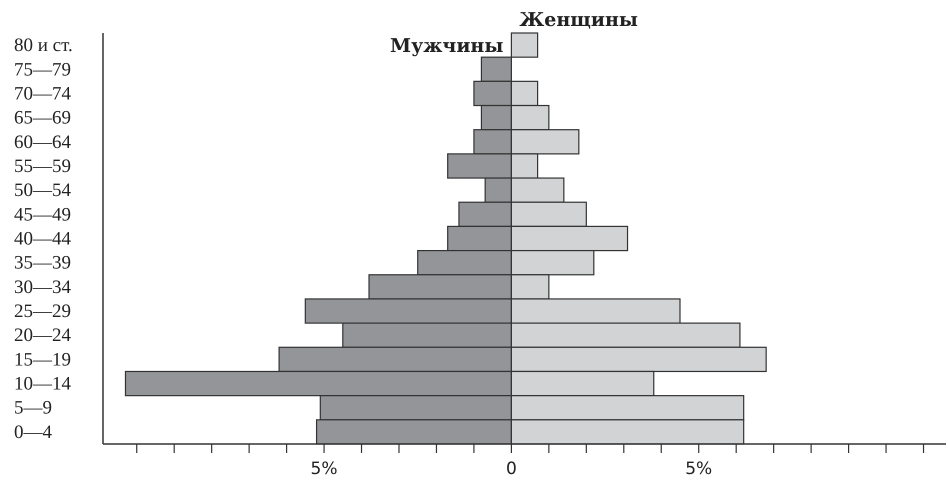 The height and width of the screenshot is (482, 948). Describe the element at coordinates (43, 45) in the screenshot. I see `y-tick-label: 80 и ст.` at that location.